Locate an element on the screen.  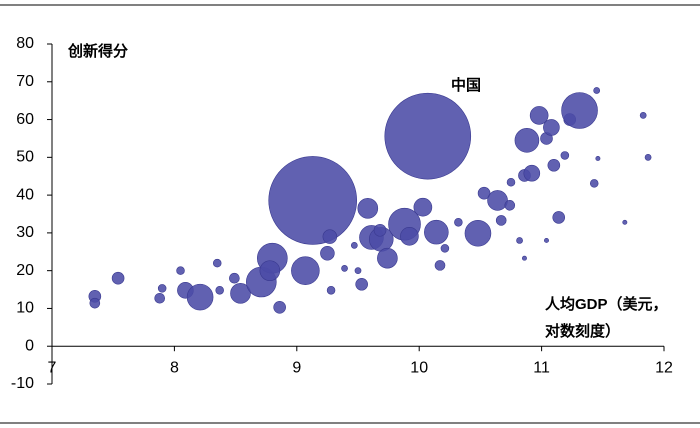
y-tick-label: -10 is located at coordinates (22, 383).